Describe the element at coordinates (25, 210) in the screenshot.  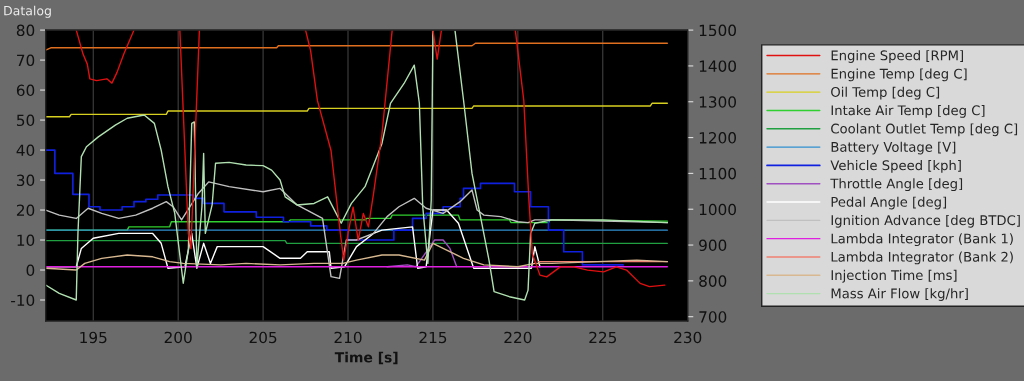
I see `y-tick-label: 20` at that location.